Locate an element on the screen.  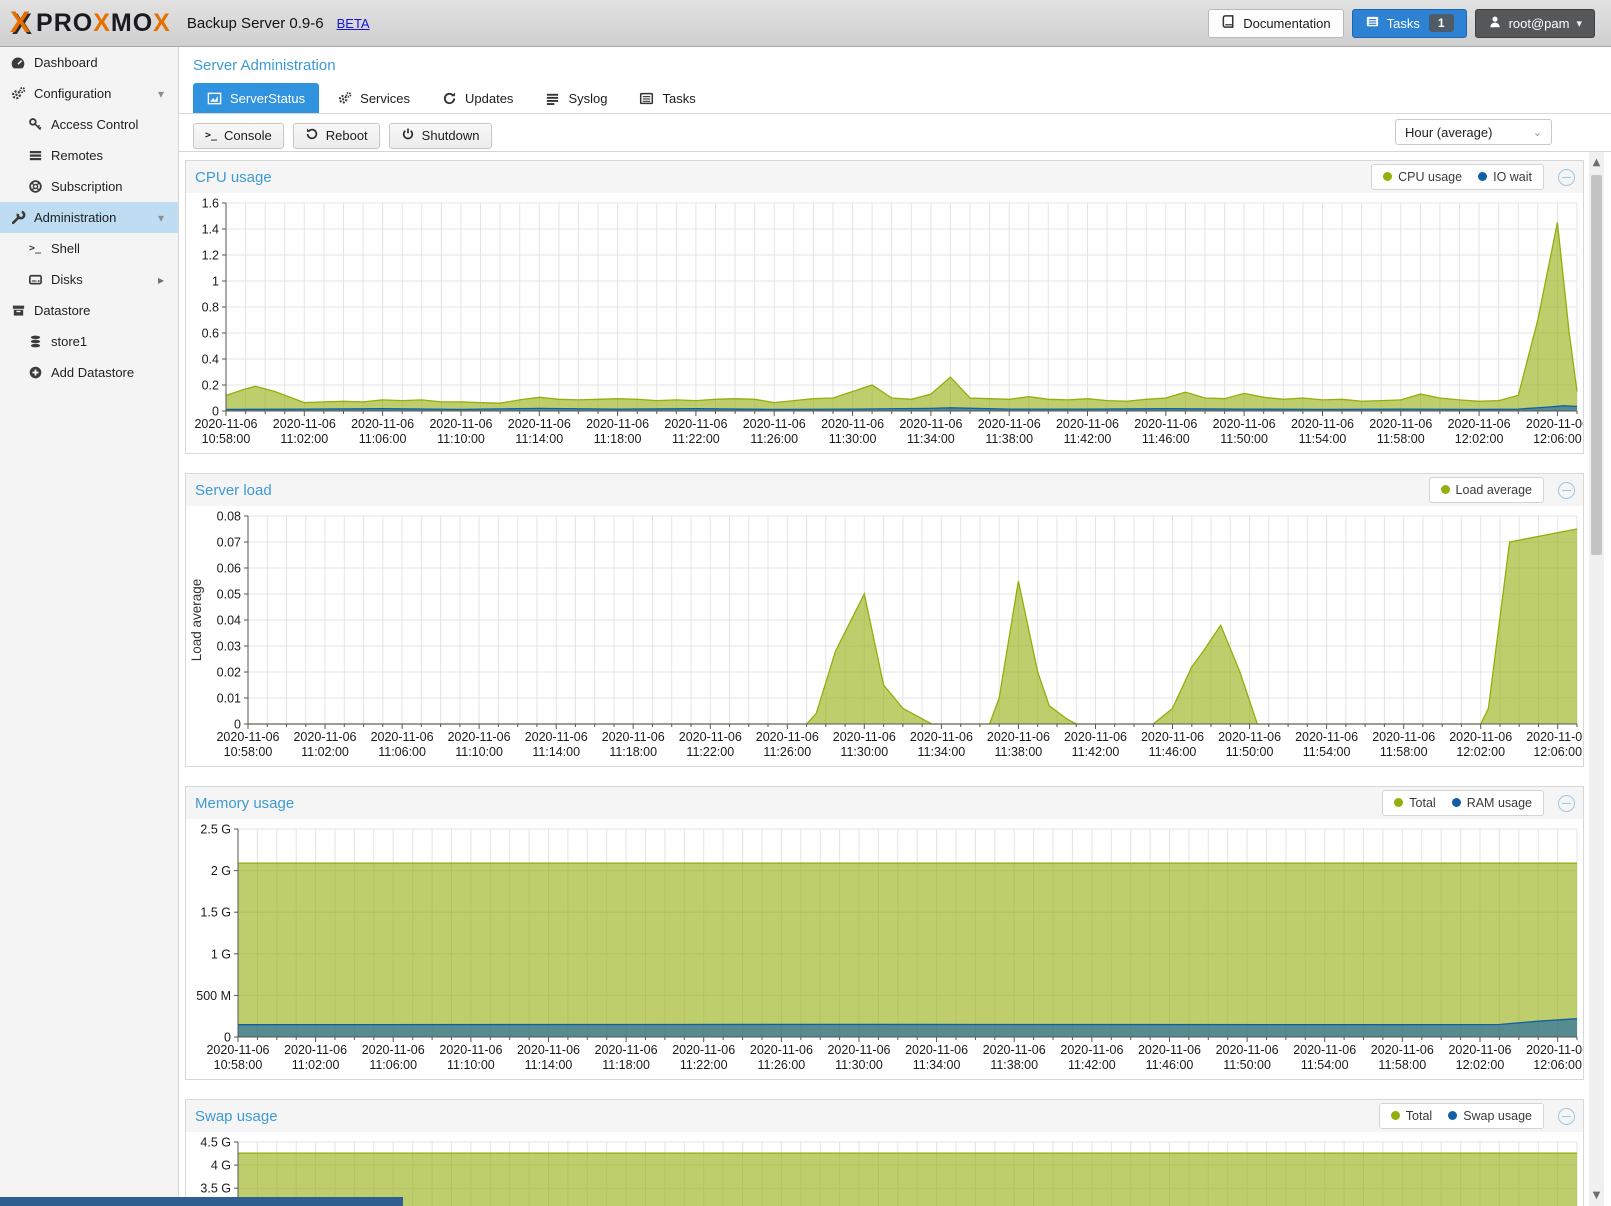
svg-text: 2 G is located at coordinates (221, 871).